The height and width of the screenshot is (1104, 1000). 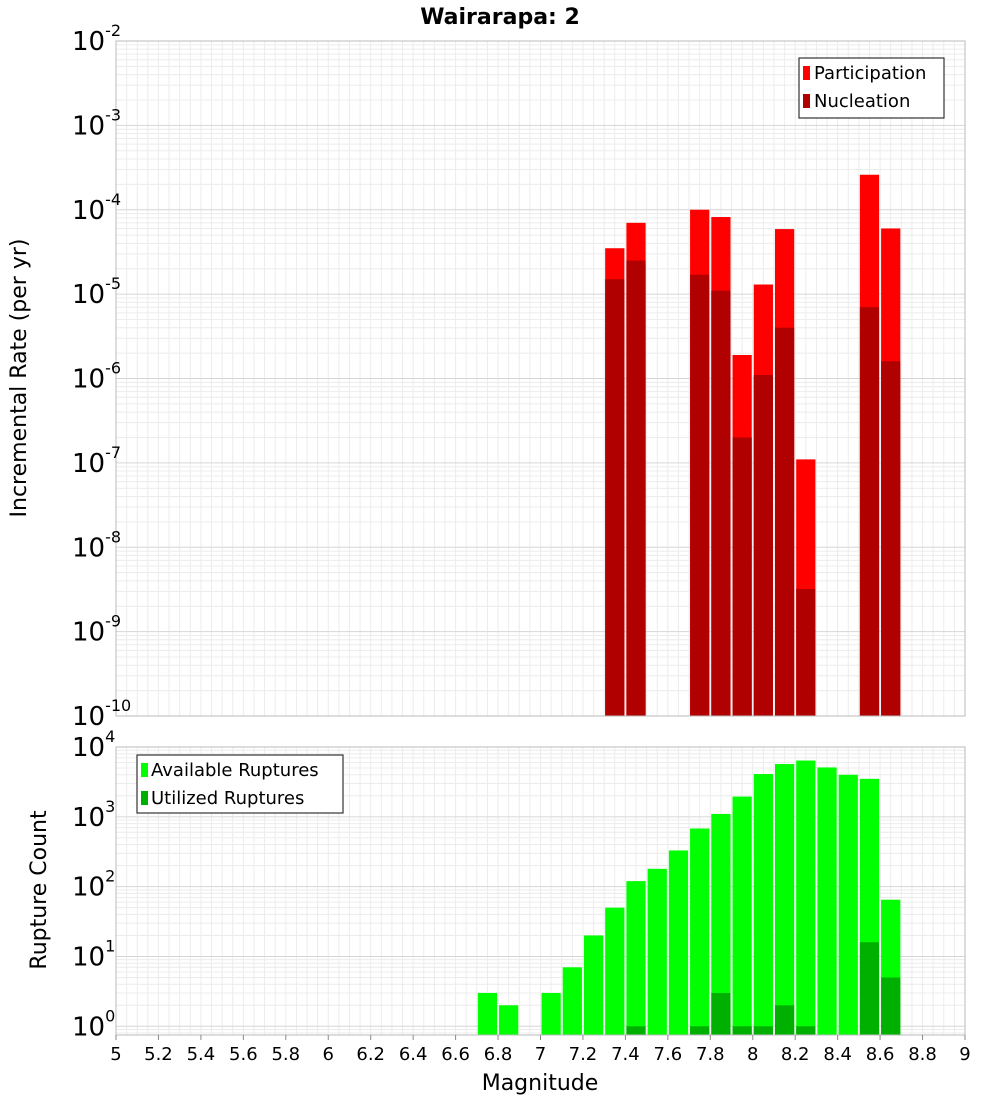 I want to click on rate-y-tick-label: 10⁻³, so click(x=96, y=123).